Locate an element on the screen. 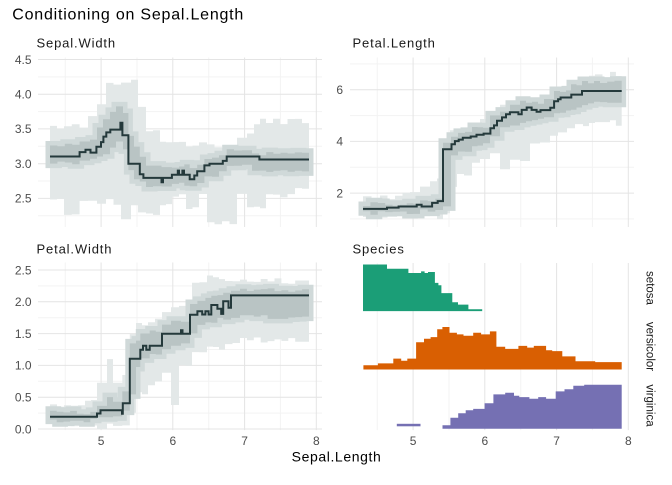 The height and width of the screenshot is (485, 672). svg-text: 1.0 is located at coordinates (23, 366).